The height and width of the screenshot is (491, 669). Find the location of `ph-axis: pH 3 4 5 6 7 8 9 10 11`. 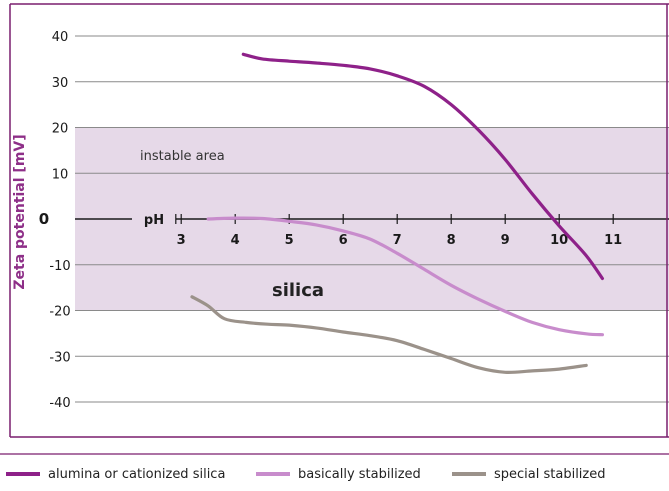

ph-axis: pH 3 4 5 6 7 8 9 10 11 is located at coordinates (372, 230).